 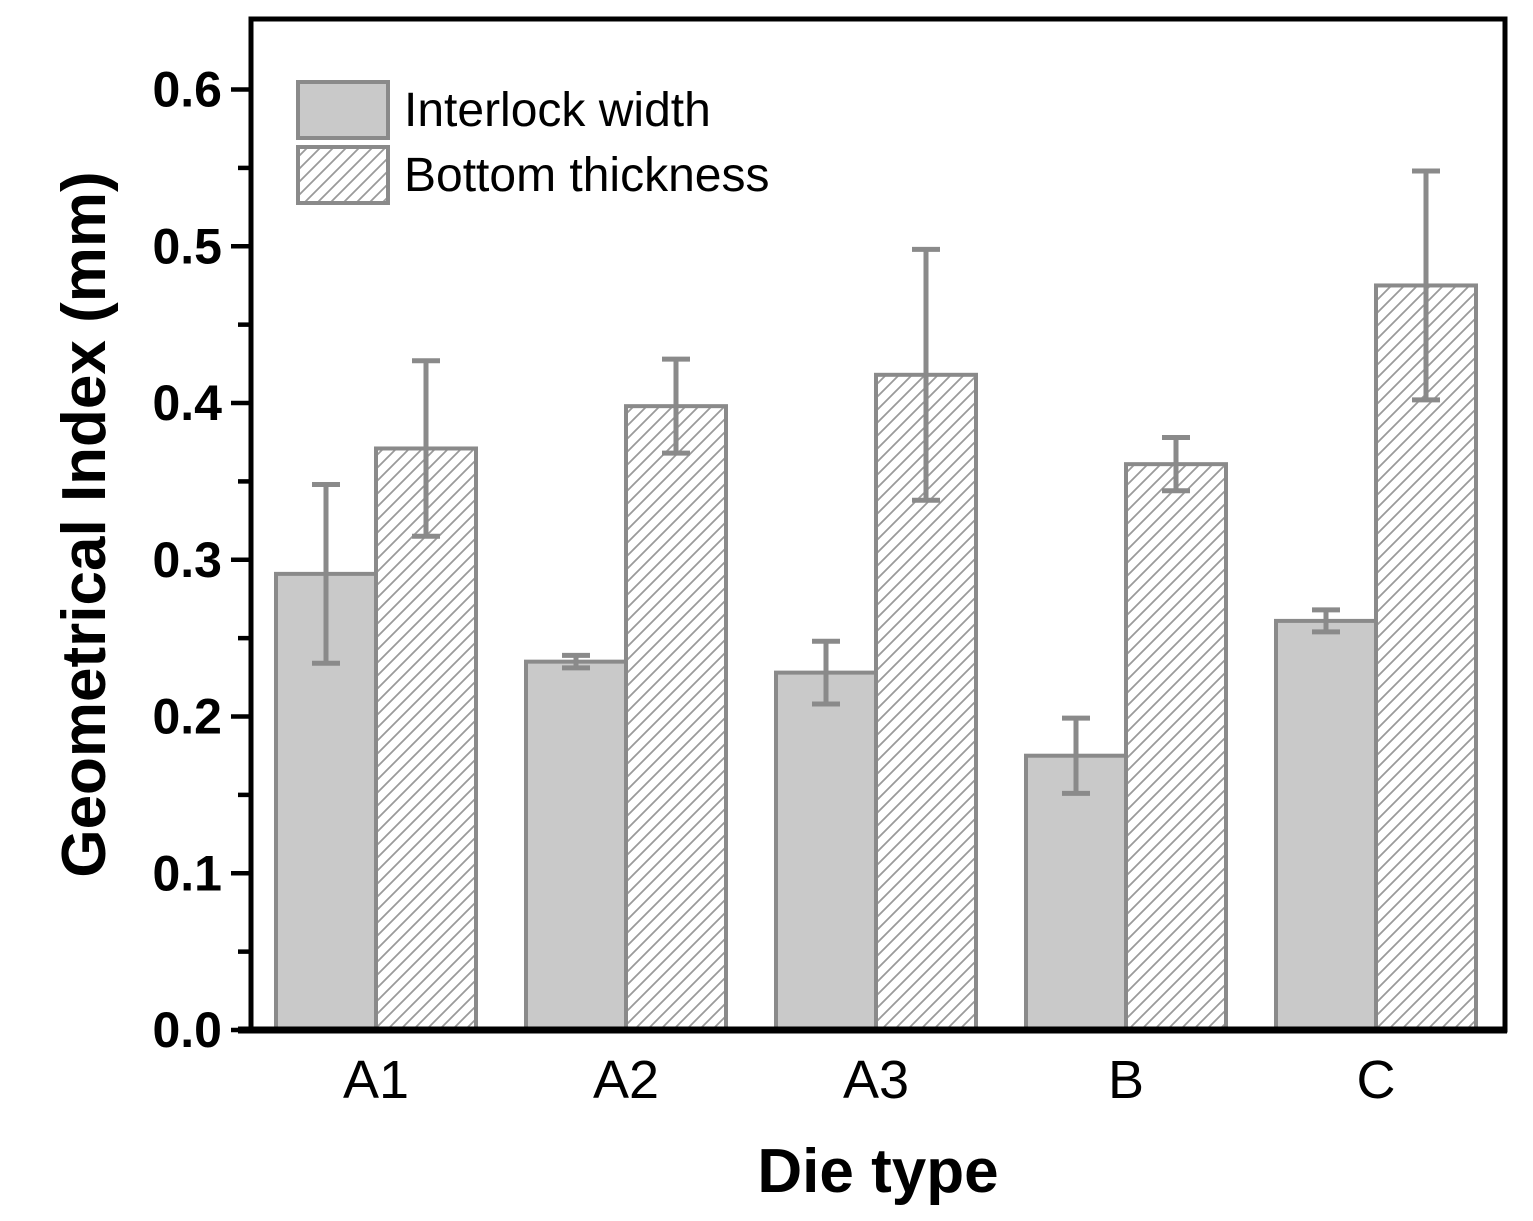 I want to click on x-category-label: A3, so click(x=876, y=1080).